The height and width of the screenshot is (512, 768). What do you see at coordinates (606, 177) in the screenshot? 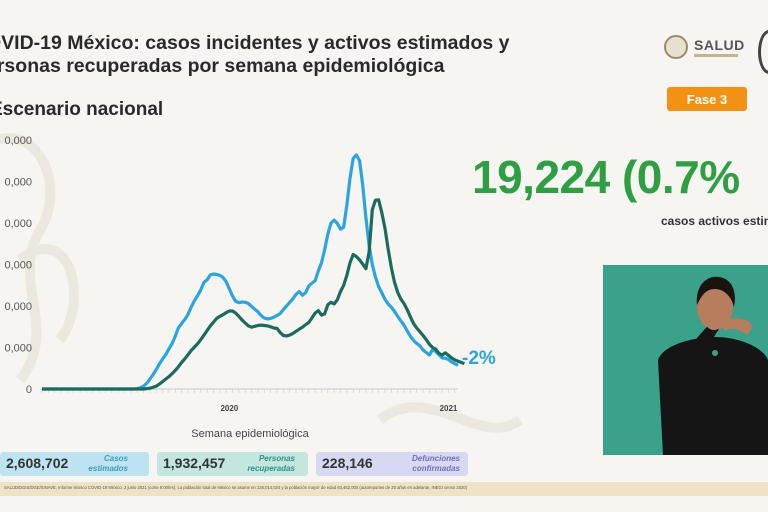
I see `active-cases-value: 19,224 (0.7%` at bounding box center [606, 177].